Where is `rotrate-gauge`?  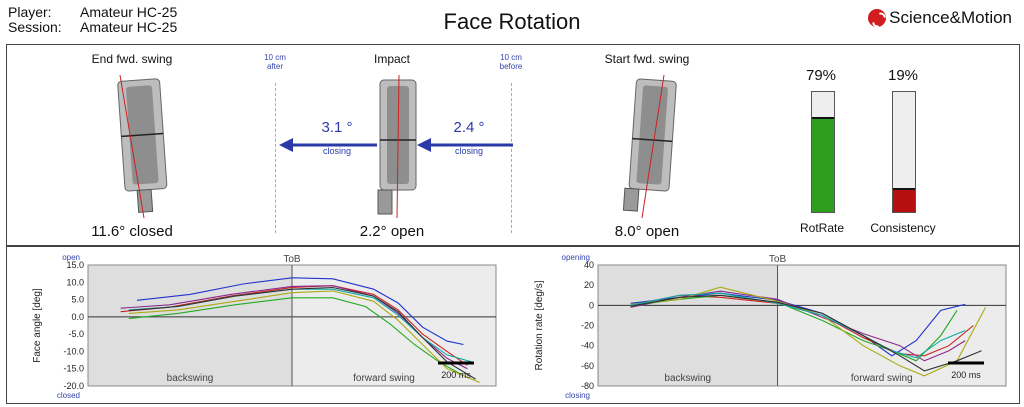
rotrate-gauge is located at coordinates (823, 152).